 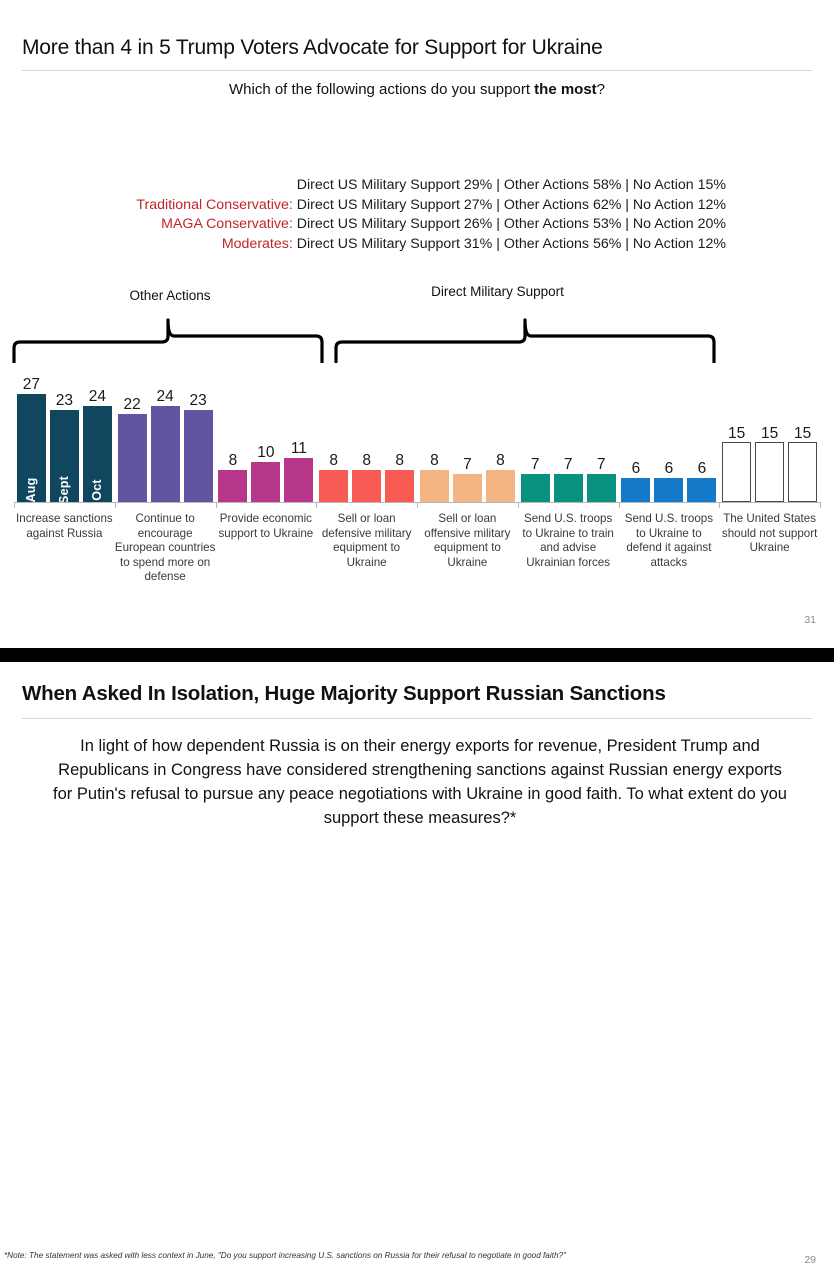 What do you see at coordinates (568, 442) in the screenshot?
I see `bar-group: 7 7 7` at bounding box center [568, 442].